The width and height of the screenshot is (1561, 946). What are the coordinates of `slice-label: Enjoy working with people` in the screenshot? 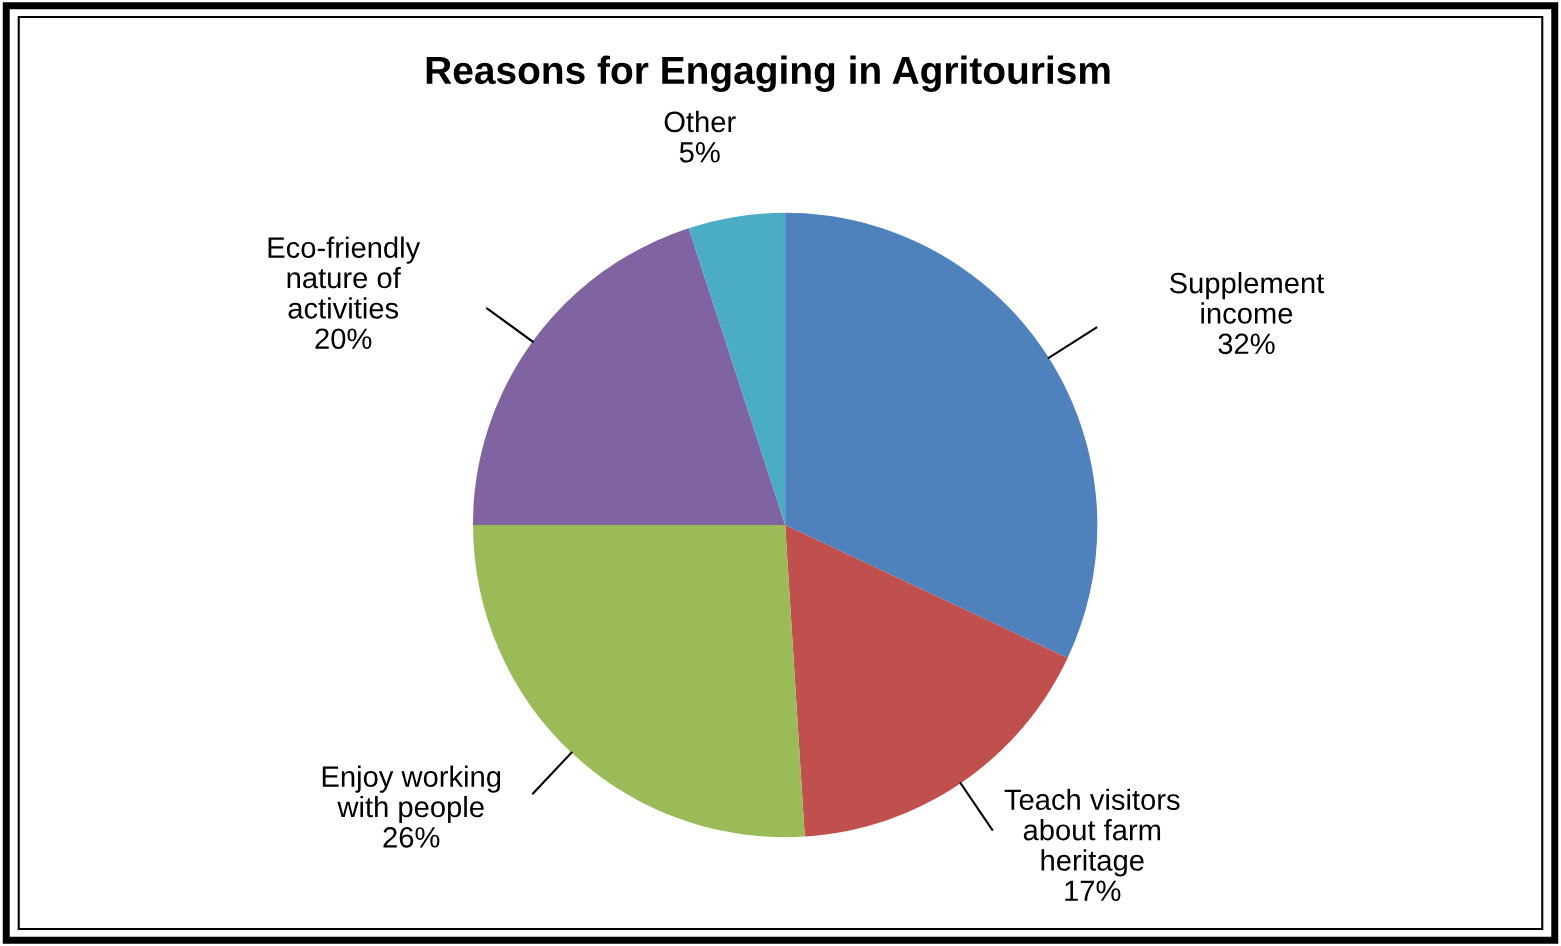 It's located at (411, 794).